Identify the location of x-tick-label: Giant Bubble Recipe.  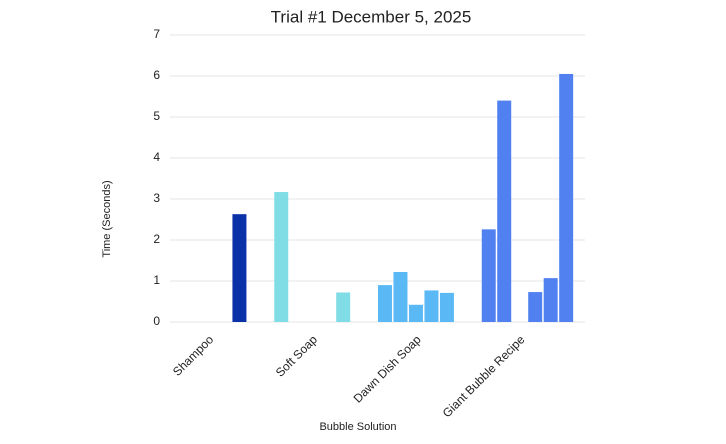
(484, 376).